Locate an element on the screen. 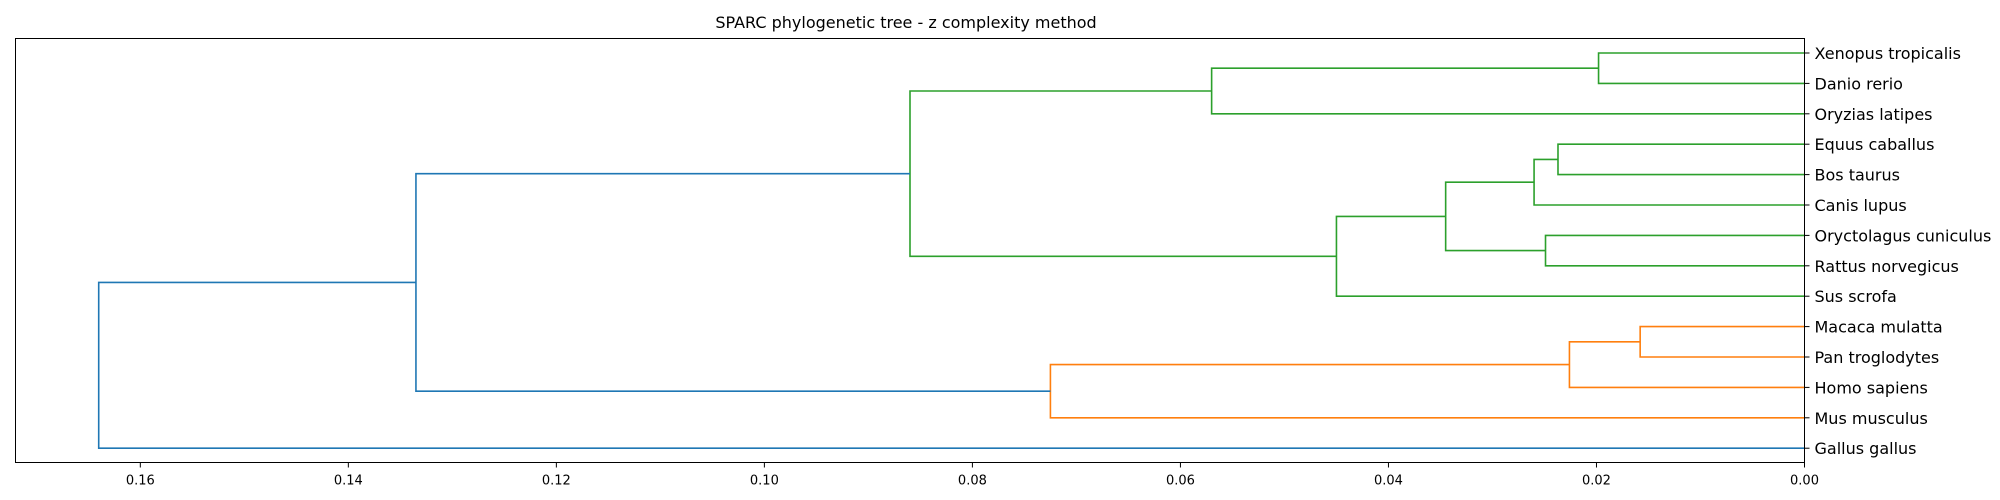 This screenshot has width=2000, height=500. x-tick-label: 0.08 is located at coordinates (972, 481).